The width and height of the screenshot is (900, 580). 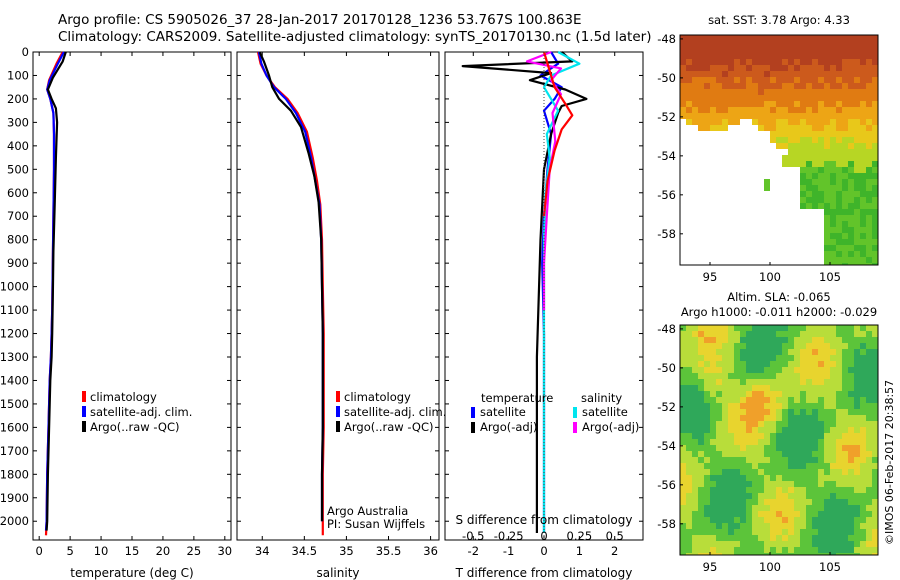 I want to click on y-tick-label: 200, so click(x=18, y=99).